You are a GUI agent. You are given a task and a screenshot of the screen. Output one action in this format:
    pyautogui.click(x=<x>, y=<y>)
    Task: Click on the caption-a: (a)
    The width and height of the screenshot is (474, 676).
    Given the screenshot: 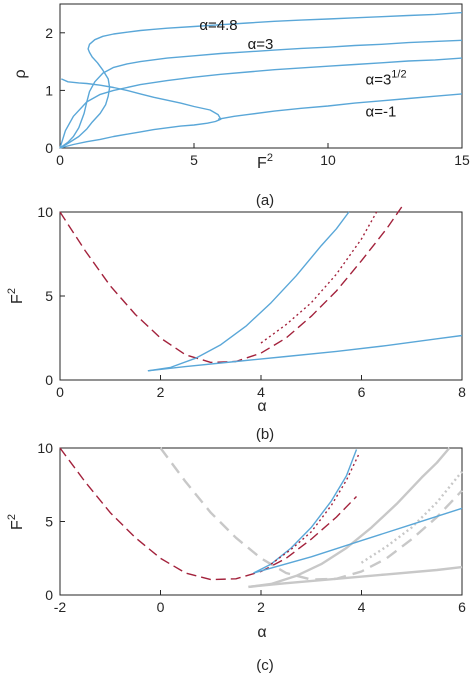 What is the action you would take?
    pyautogui.click(x=265, y=200)
    